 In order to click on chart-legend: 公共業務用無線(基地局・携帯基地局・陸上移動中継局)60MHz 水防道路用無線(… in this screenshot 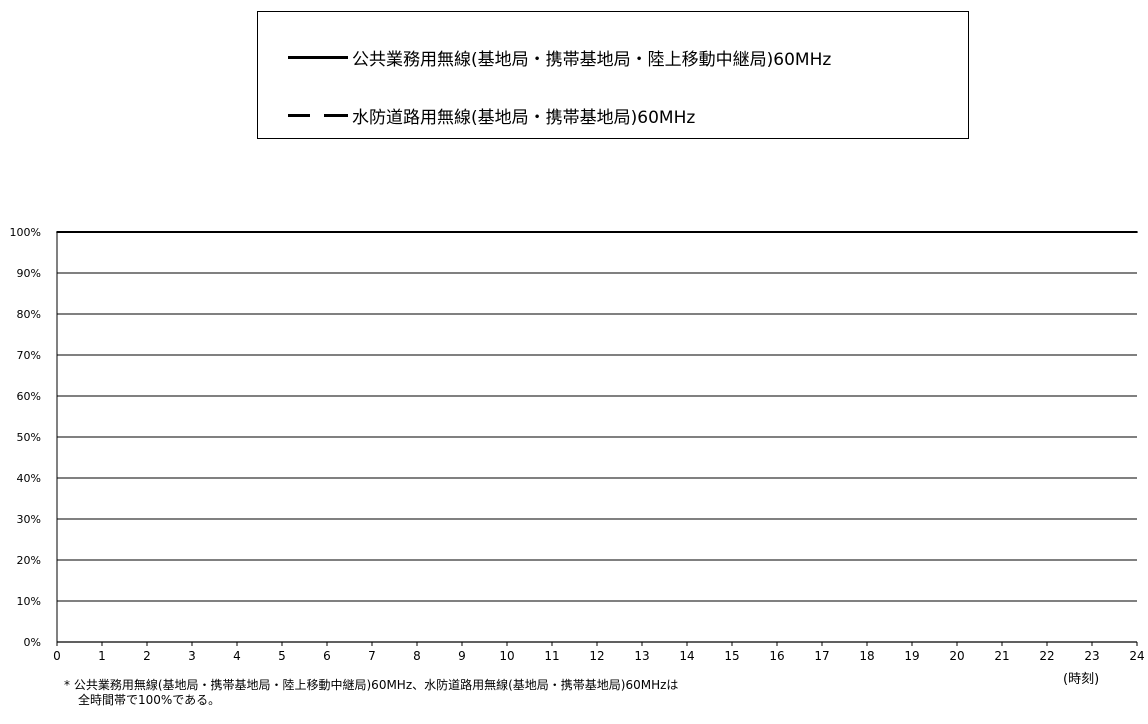, I will do `click(613, 75)`.